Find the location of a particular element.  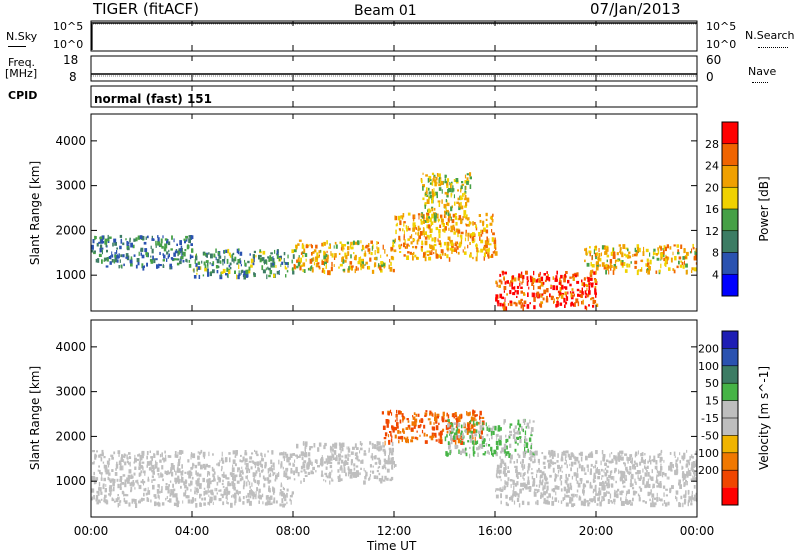

x-tick-label: 20:00 is located at coordinates (596, 531).